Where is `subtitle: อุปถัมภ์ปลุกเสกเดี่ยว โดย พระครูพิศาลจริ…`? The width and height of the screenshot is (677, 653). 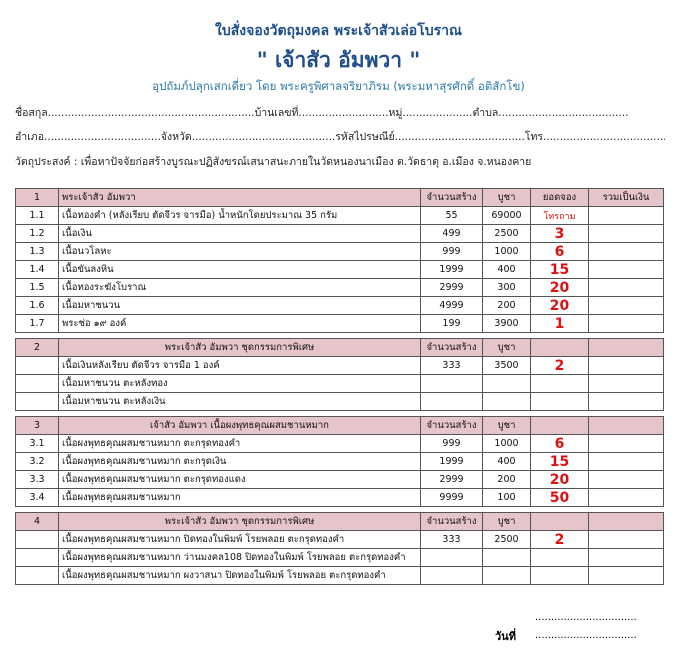
subtitle: อุปถัมภ์ปลุกเสกเดี่ยว โดย พระครูพิศาลจริ… is located at coordinates (338, 86).